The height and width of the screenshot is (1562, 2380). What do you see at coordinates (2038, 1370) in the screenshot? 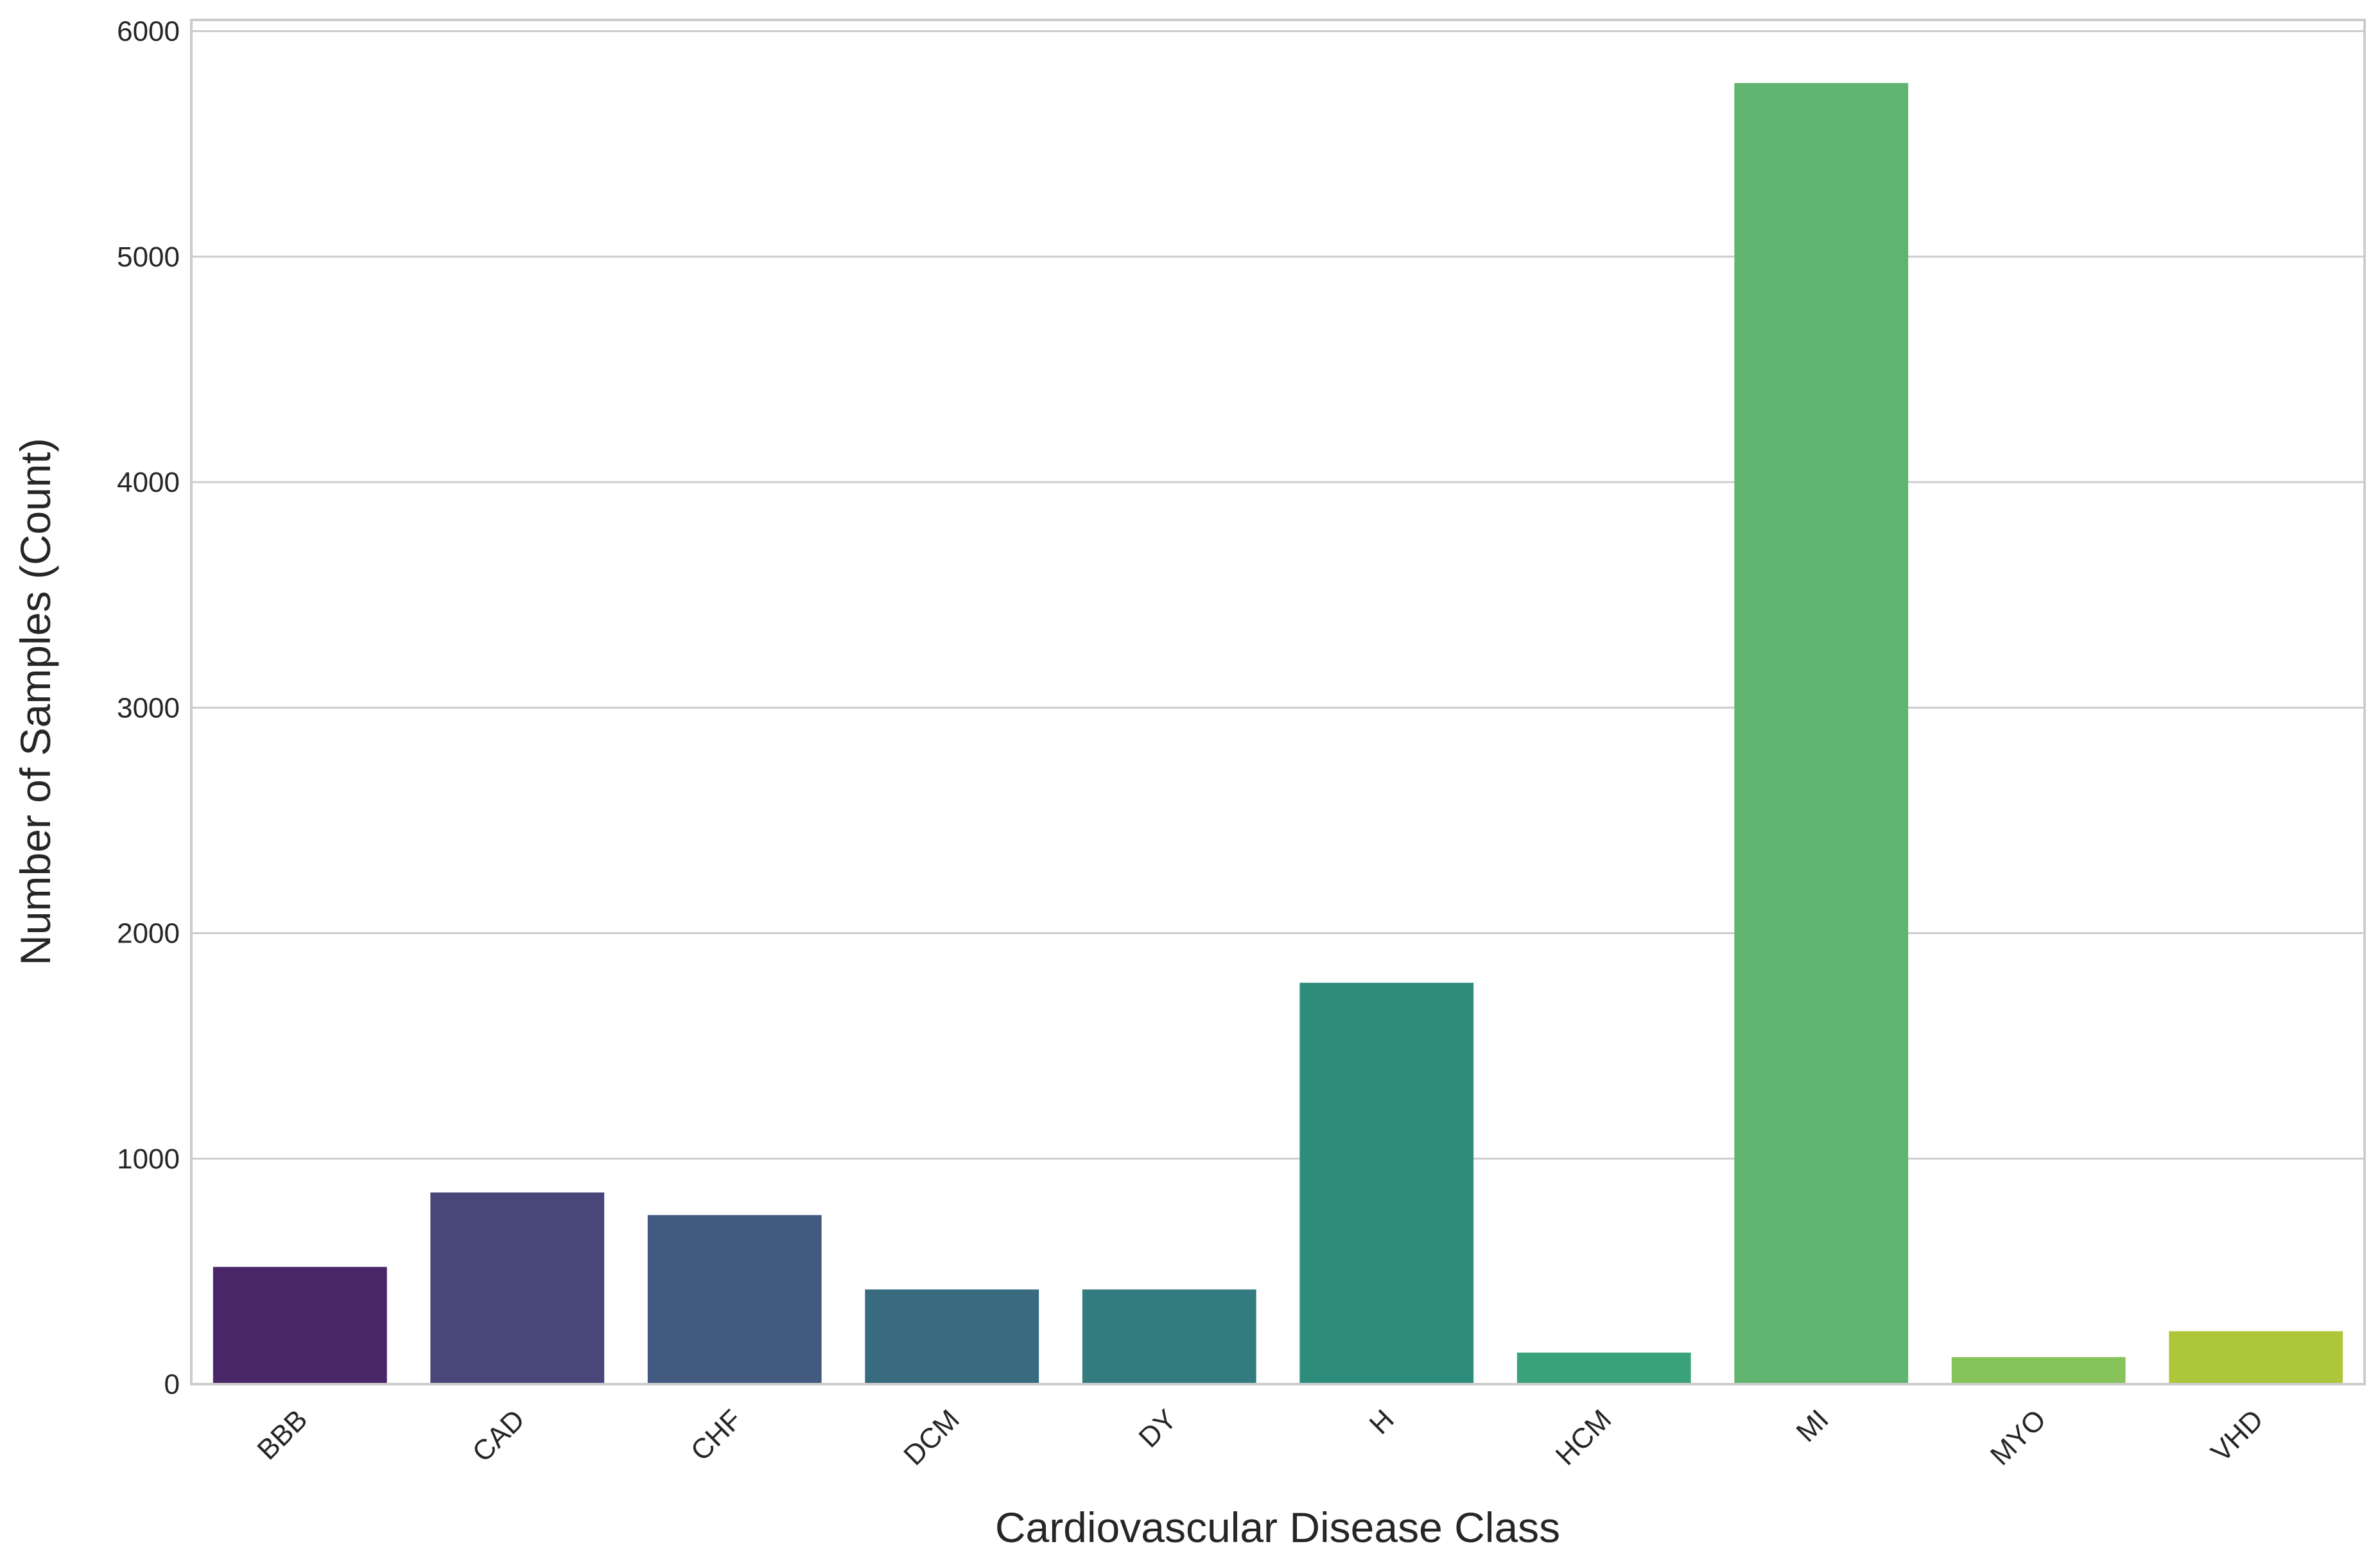
I see `bar-myo` at bounding box center [2038, 1370].